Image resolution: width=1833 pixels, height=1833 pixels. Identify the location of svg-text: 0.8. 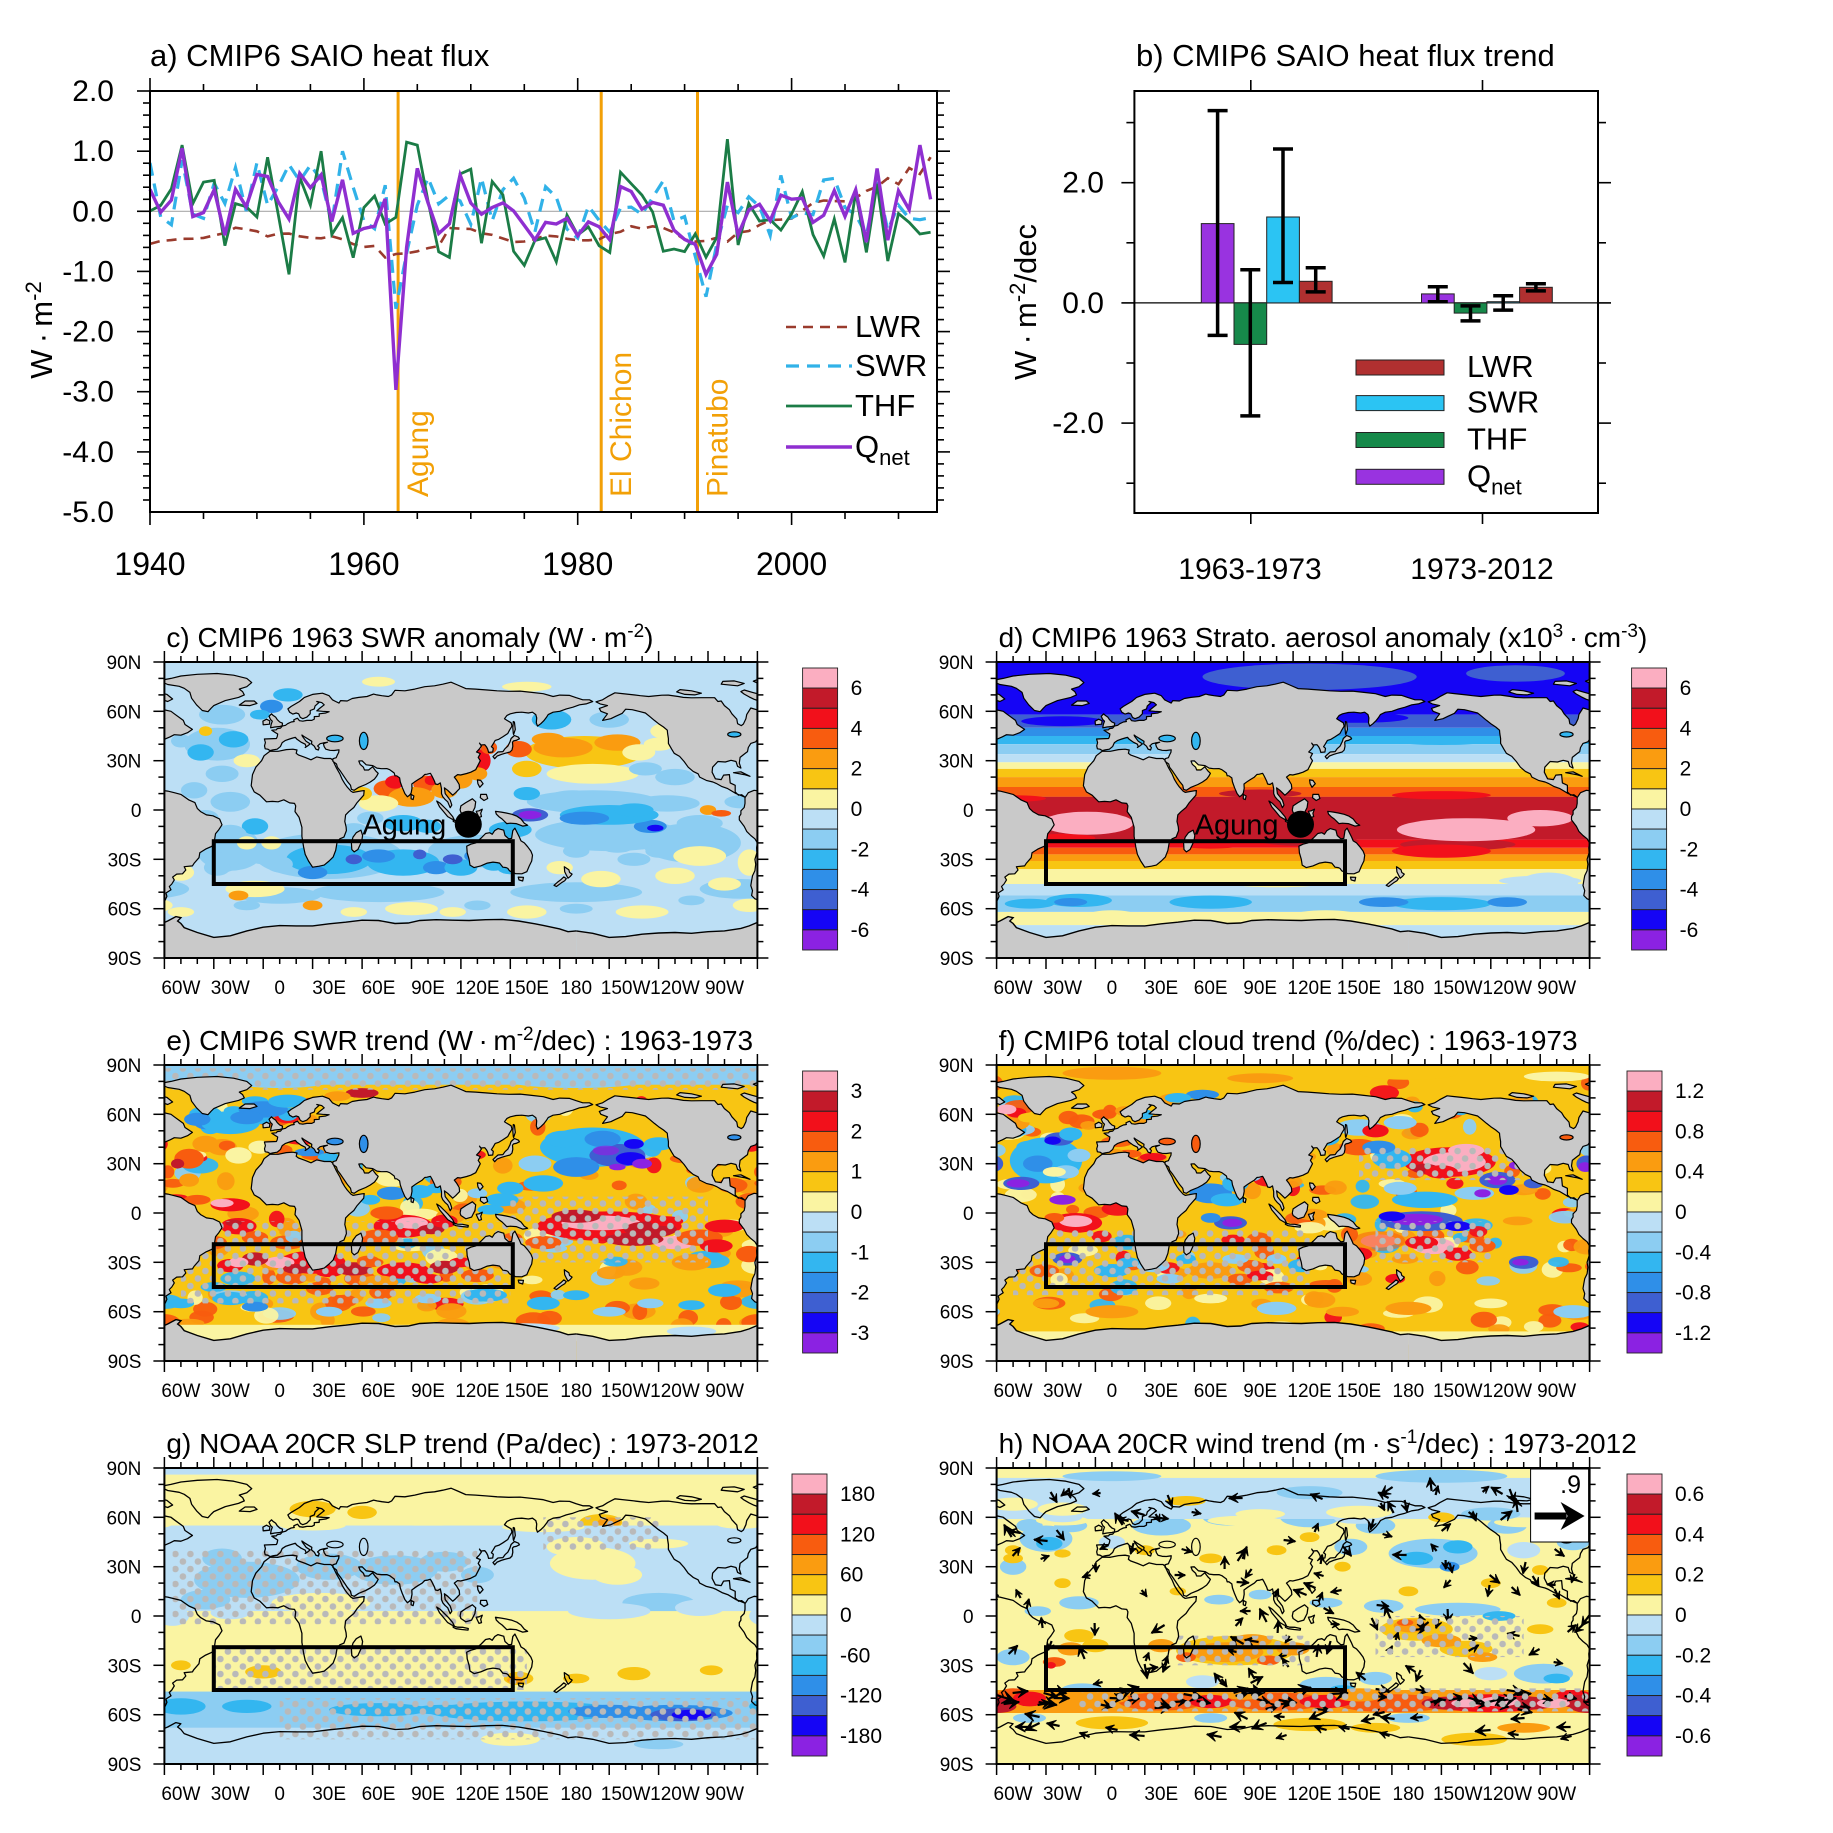
(1689, 1131).